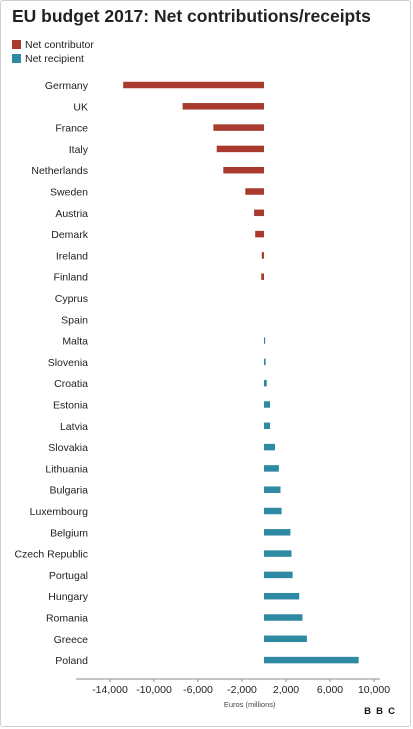 The image size is (413, 729). I want to click on x-tick-label: 6,000, so click(330, 690).